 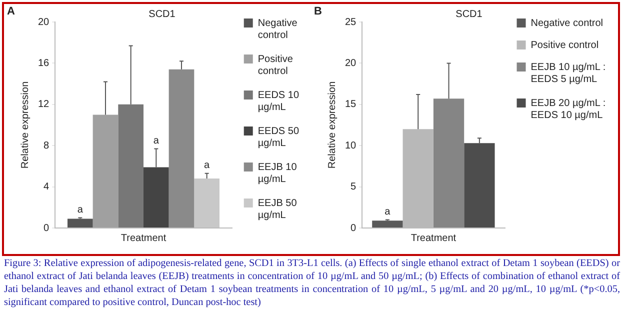 I want to click on y-tick-label: 5, so click(x=353, y=187).